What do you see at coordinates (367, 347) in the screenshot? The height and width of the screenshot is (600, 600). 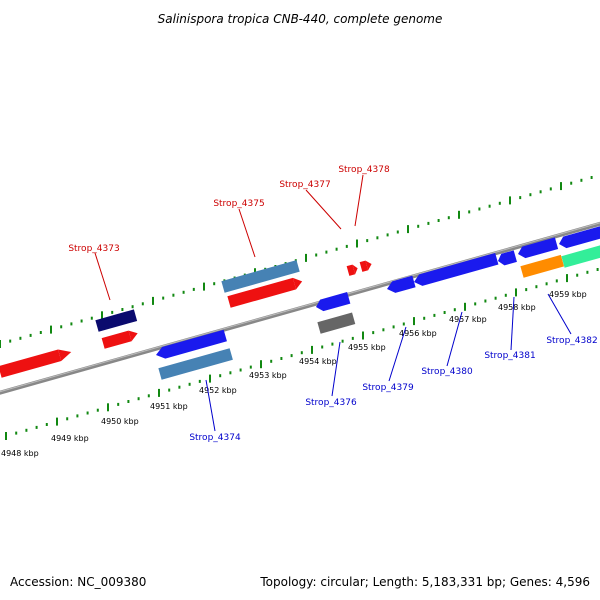 I see `scale-label: 4955 kbp` at bounding box center [367, 347].